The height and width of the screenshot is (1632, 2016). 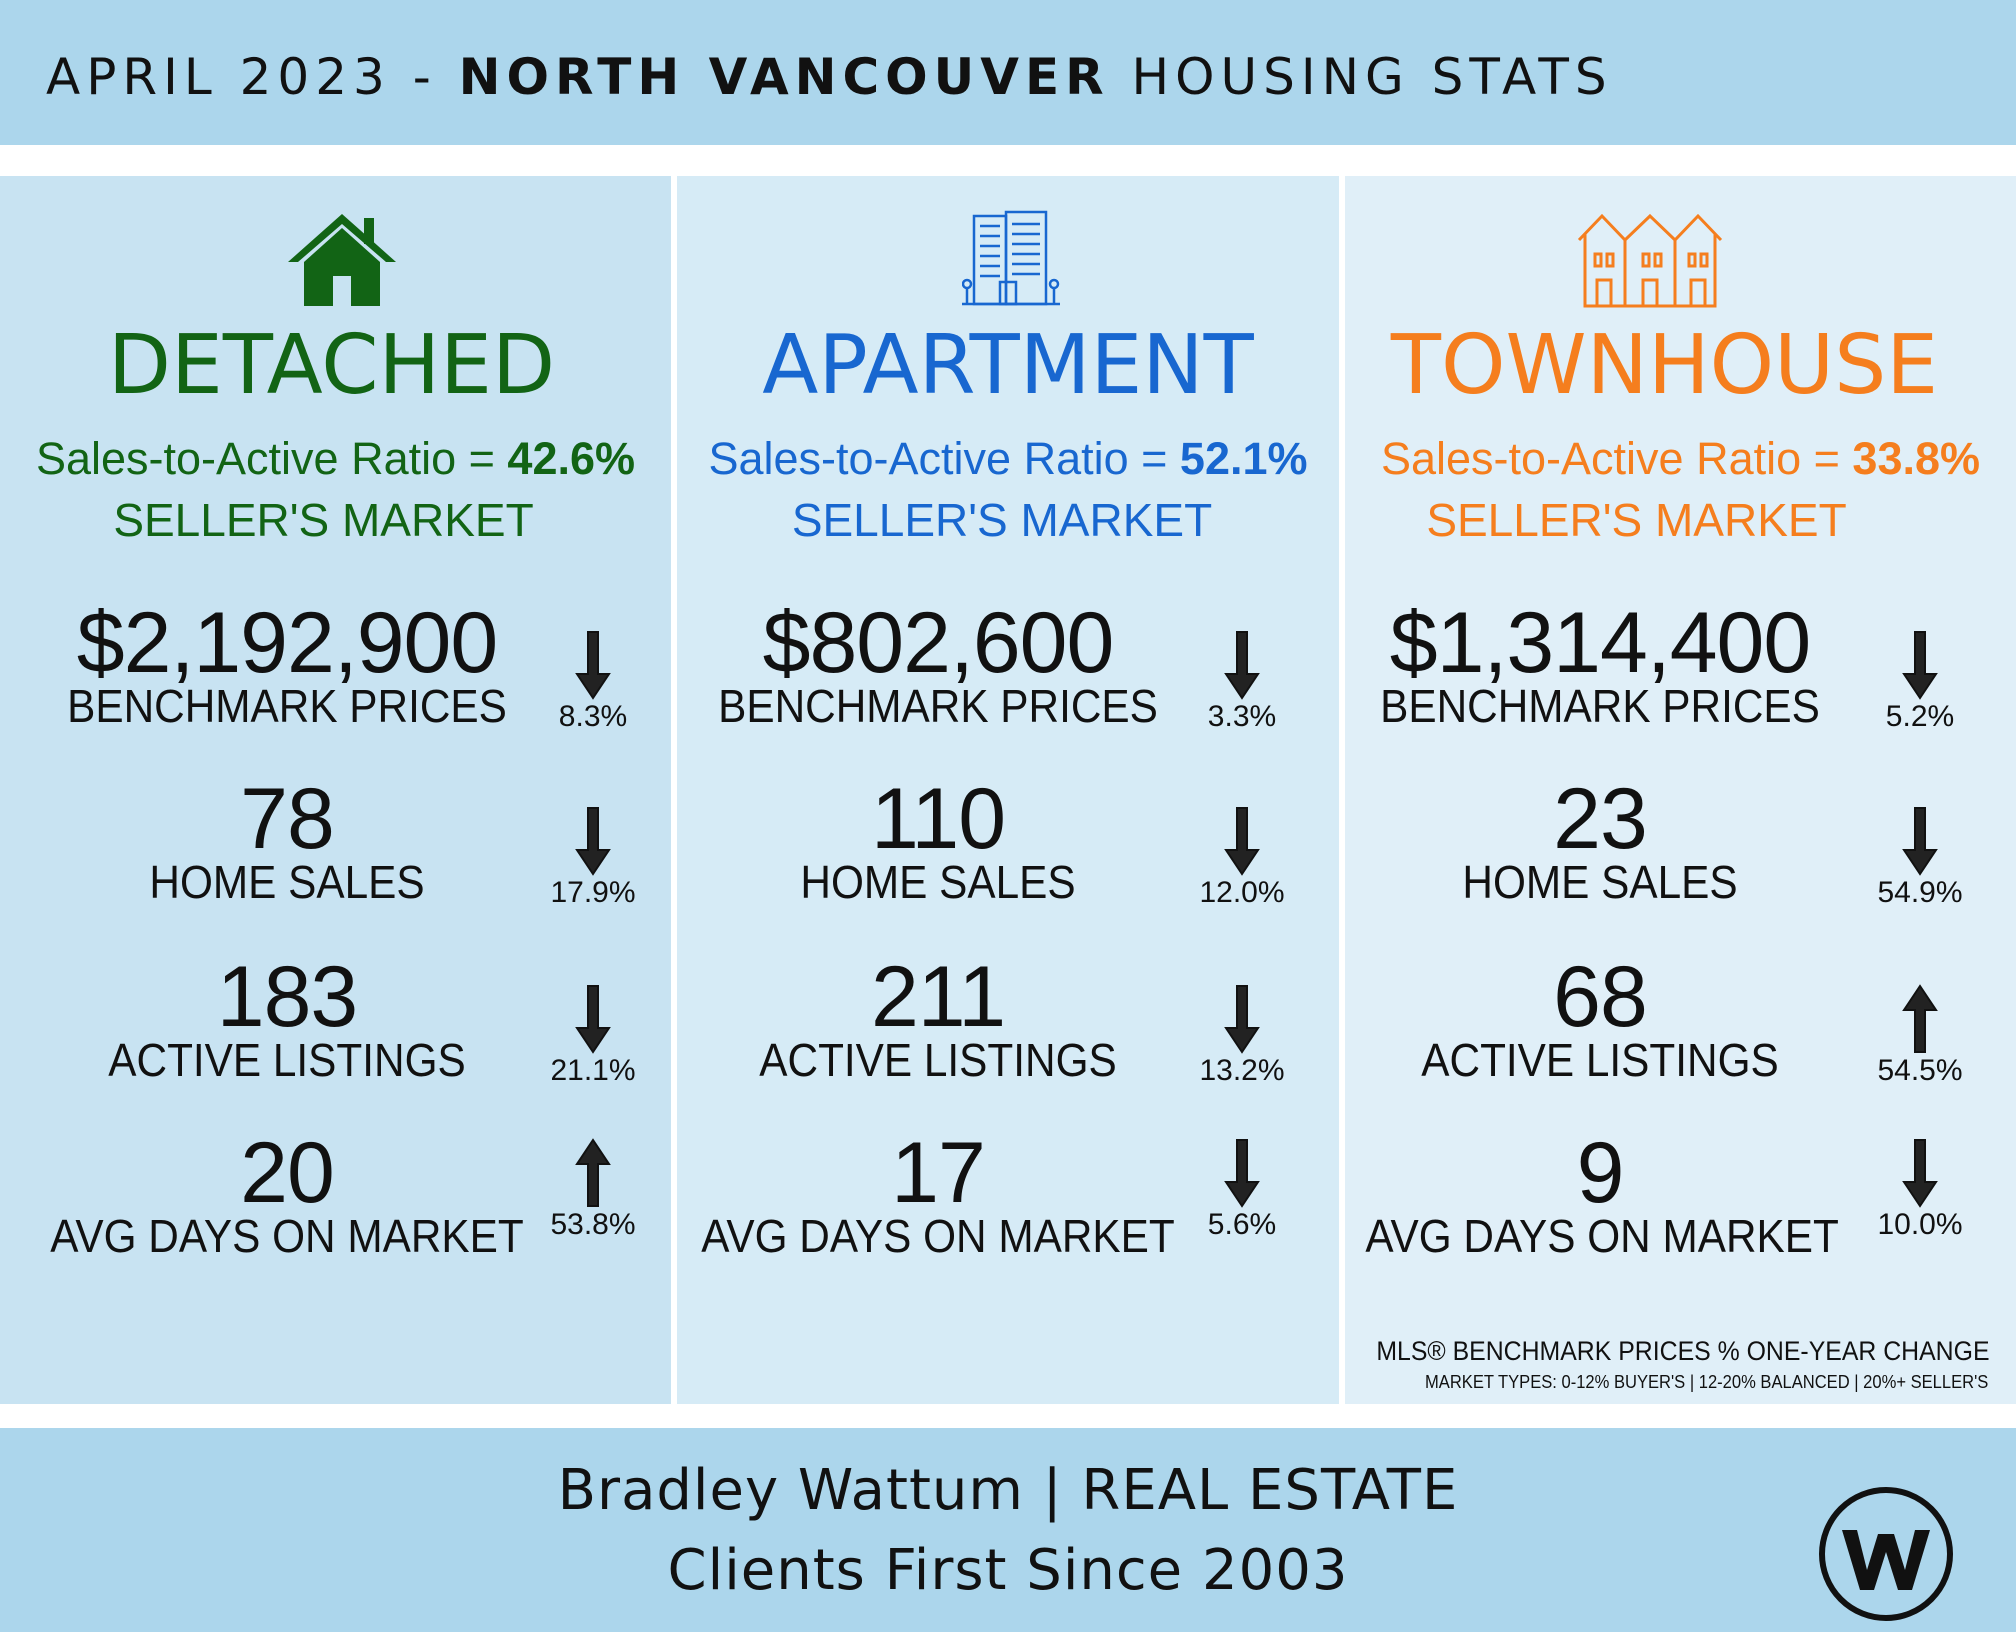 I want to click on change-indicator: 54.5%, so click(x=1920, y=1036).